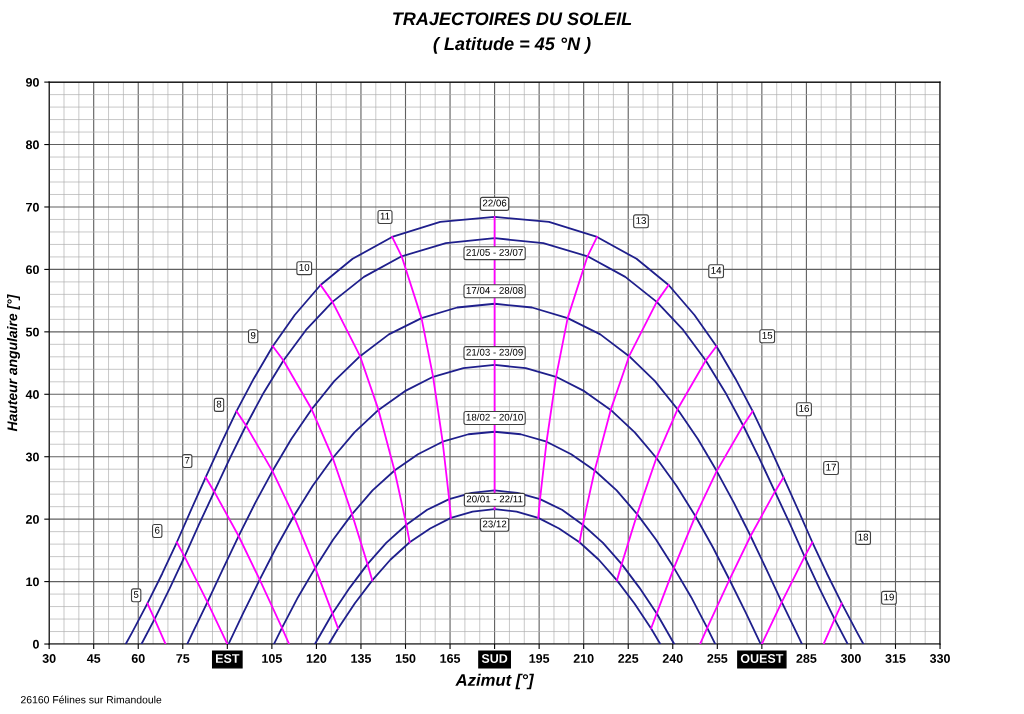  I want to click on annotation: 21/03 - 23/09, so click(494, 352).